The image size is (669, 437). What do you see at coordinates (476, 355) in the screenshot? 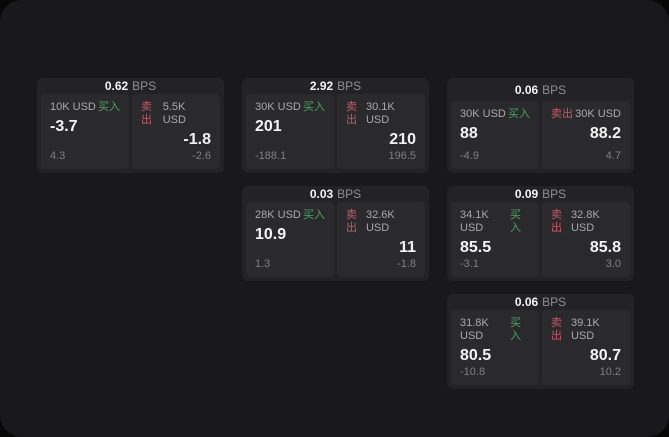
I see `buy-price: 80.5` at bounding box center [476, 355].